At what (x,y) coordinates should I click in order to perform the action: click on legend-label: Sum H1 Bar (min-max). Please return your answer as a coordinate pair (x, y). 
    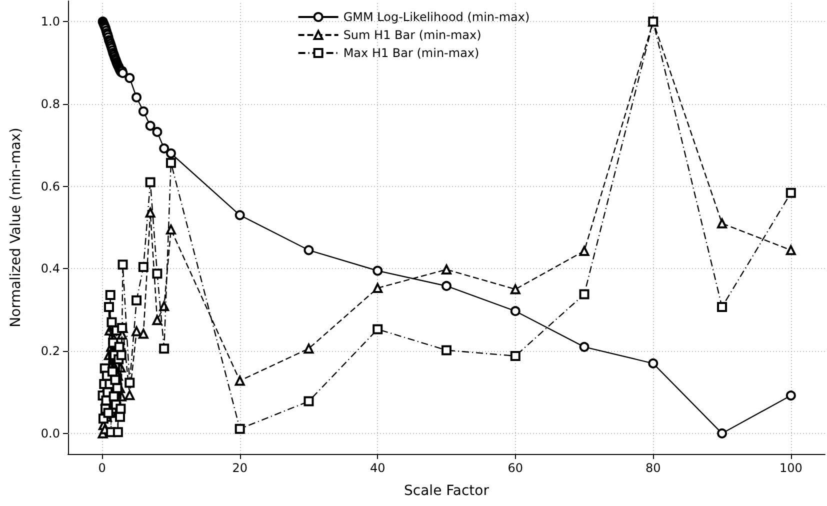
    Looking at the image, I should click on (412, 35).